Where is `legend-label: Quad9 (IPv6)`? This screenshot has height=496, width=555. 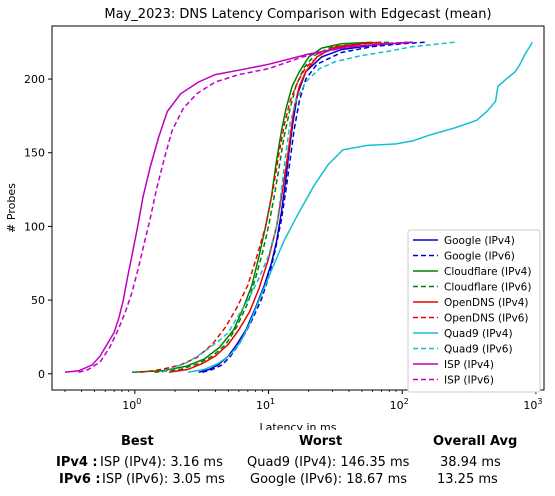
legend-label: Quad9 (IPv6) is located at coordinates (478, 350).